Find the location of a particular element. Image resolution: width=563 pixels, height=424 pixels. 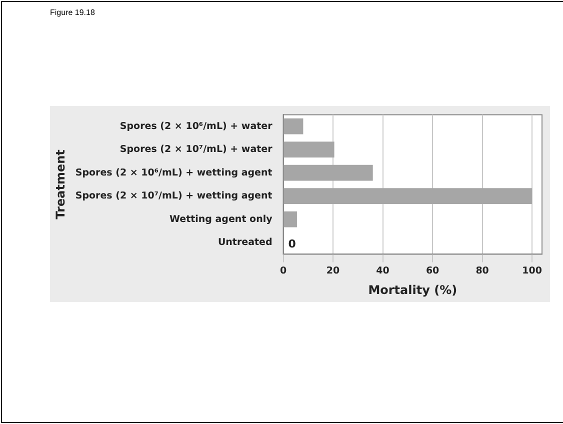

x-tick-label: 60 is located at coordinates (433, 270).